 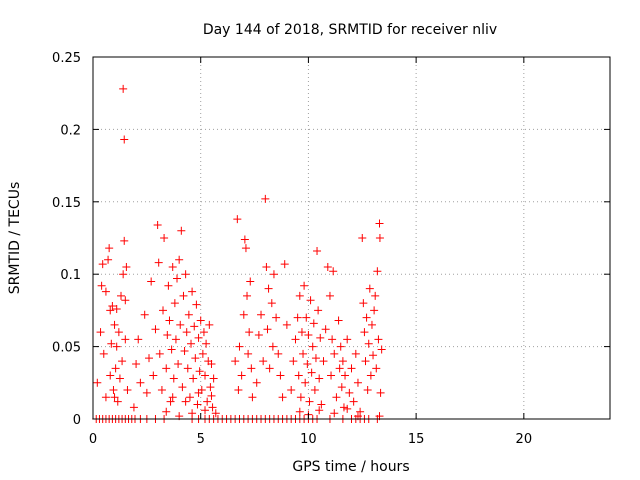 I want to click on y-tick-label: 0.2, so click(x=70, y=130).